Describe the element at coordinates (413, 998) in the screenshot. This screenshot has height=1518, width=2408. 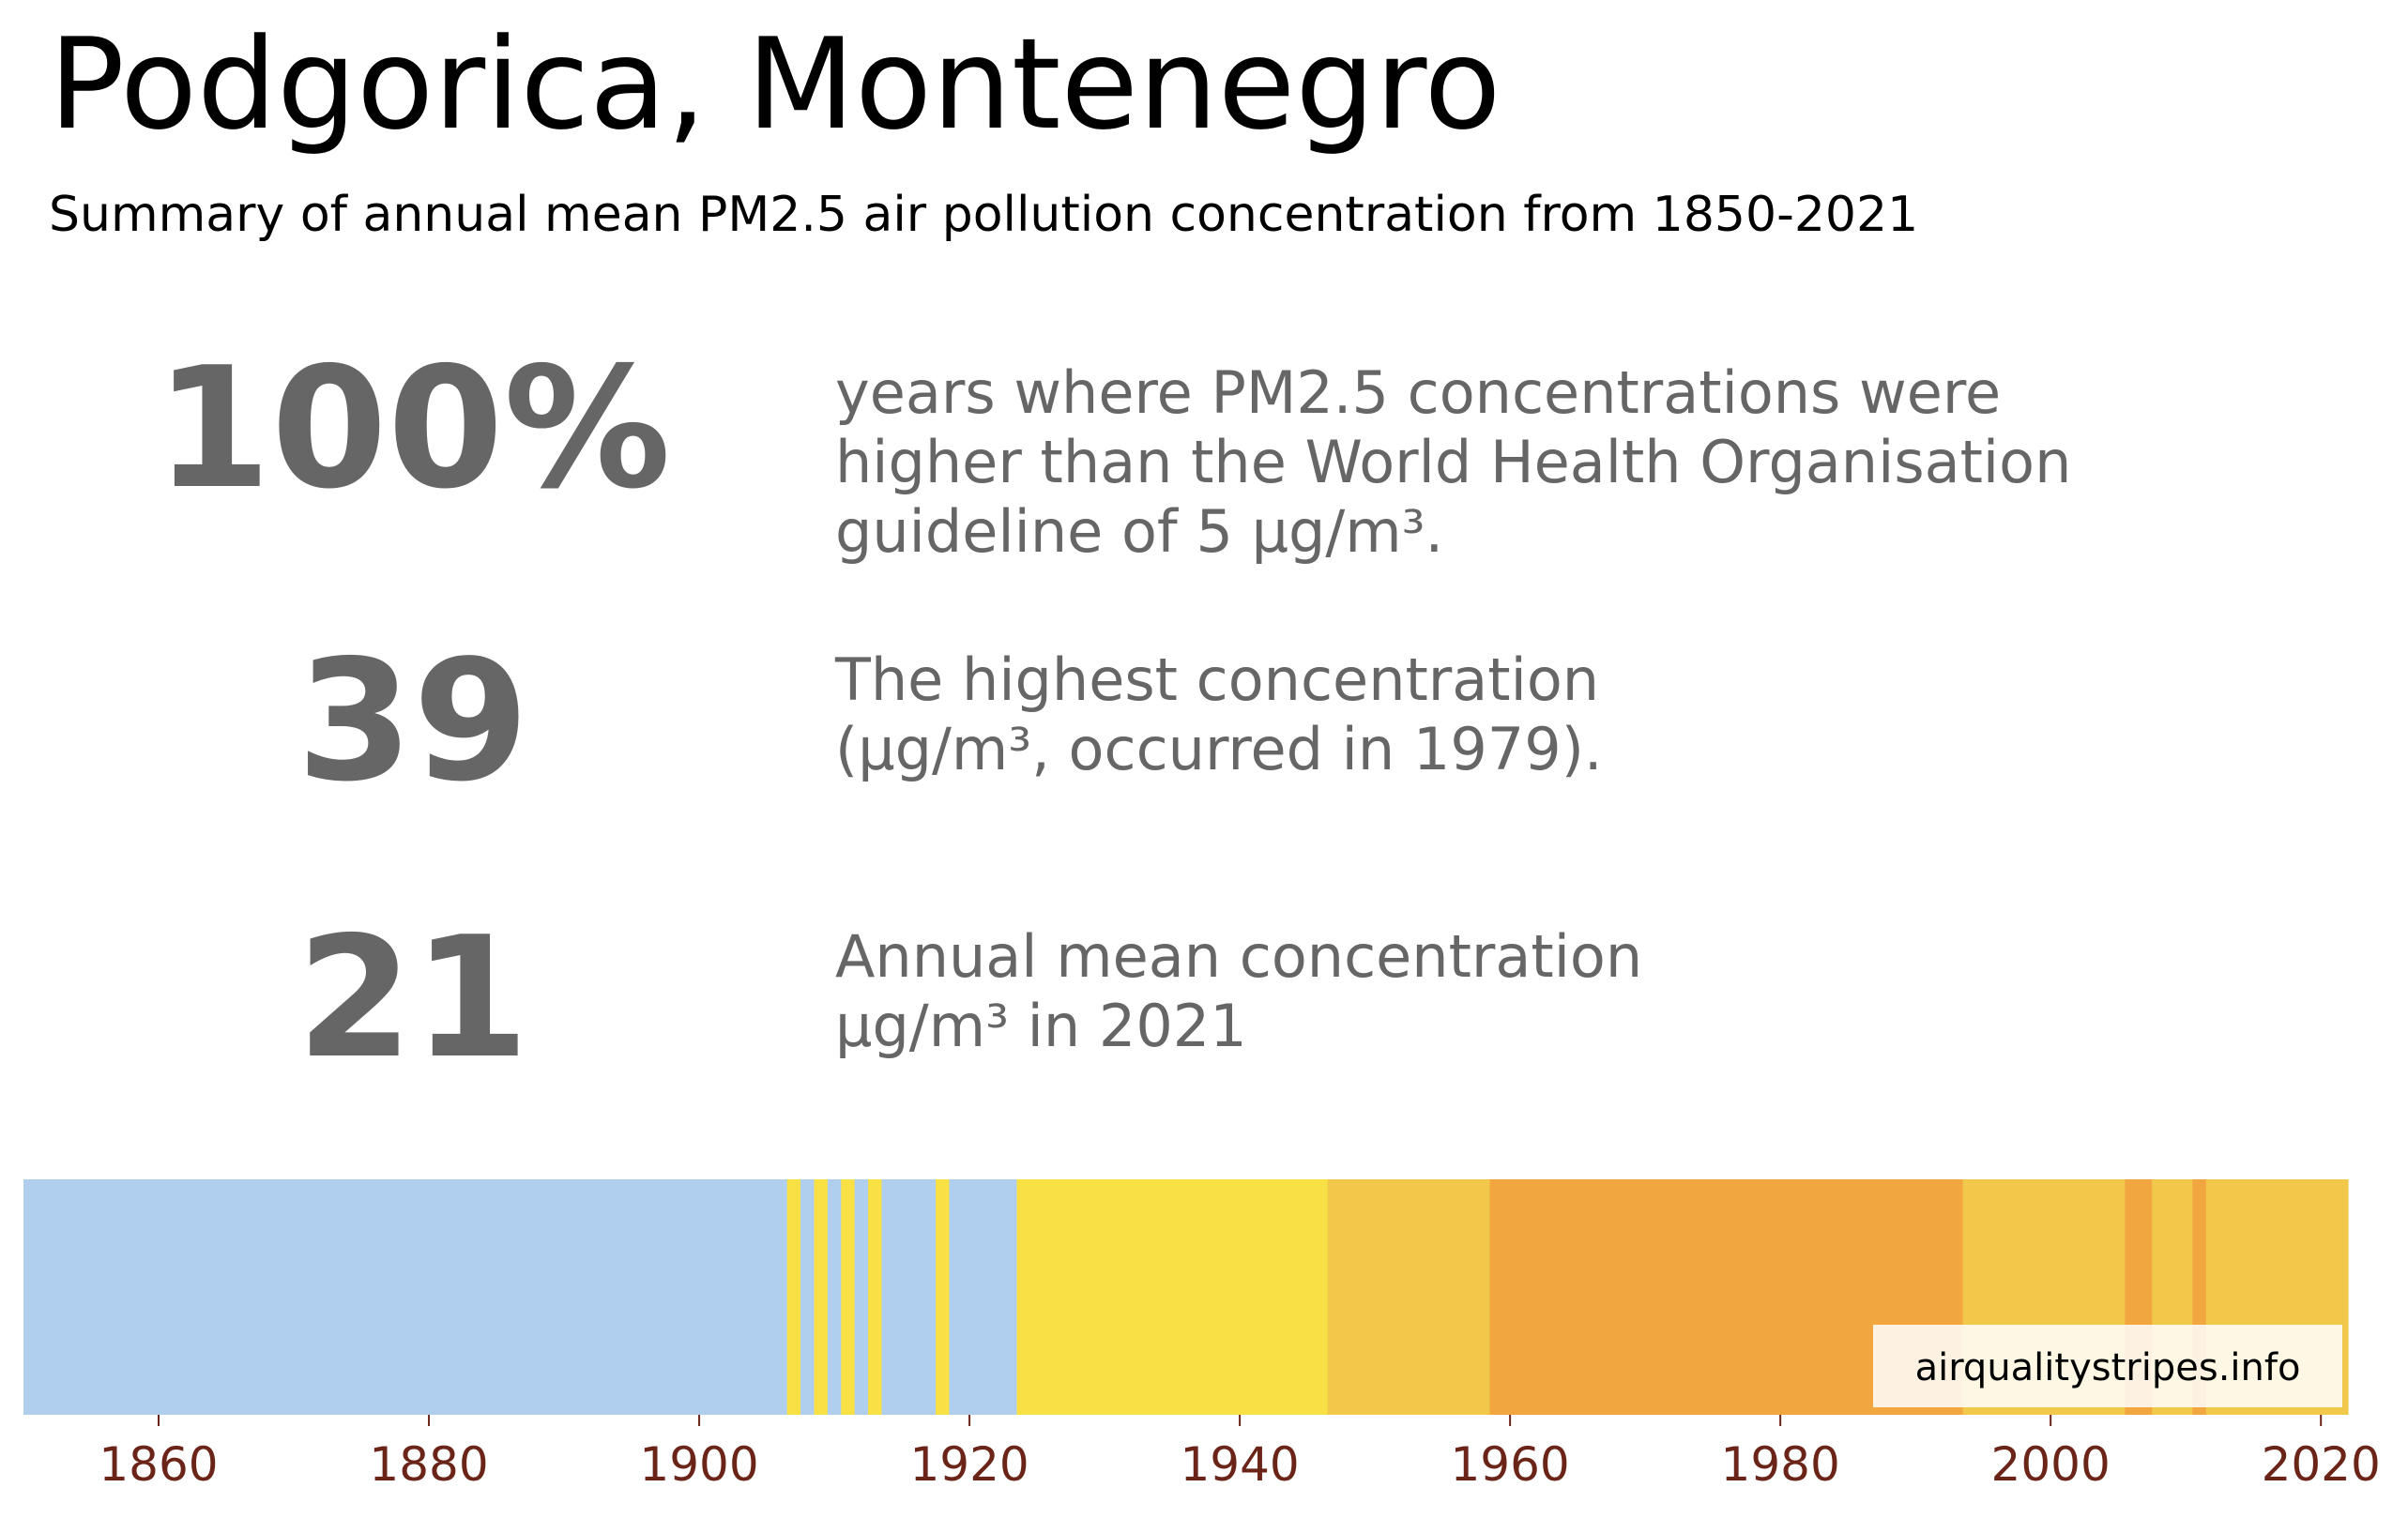
I see `stat-value-annual-mean-2021: 21` at that location.